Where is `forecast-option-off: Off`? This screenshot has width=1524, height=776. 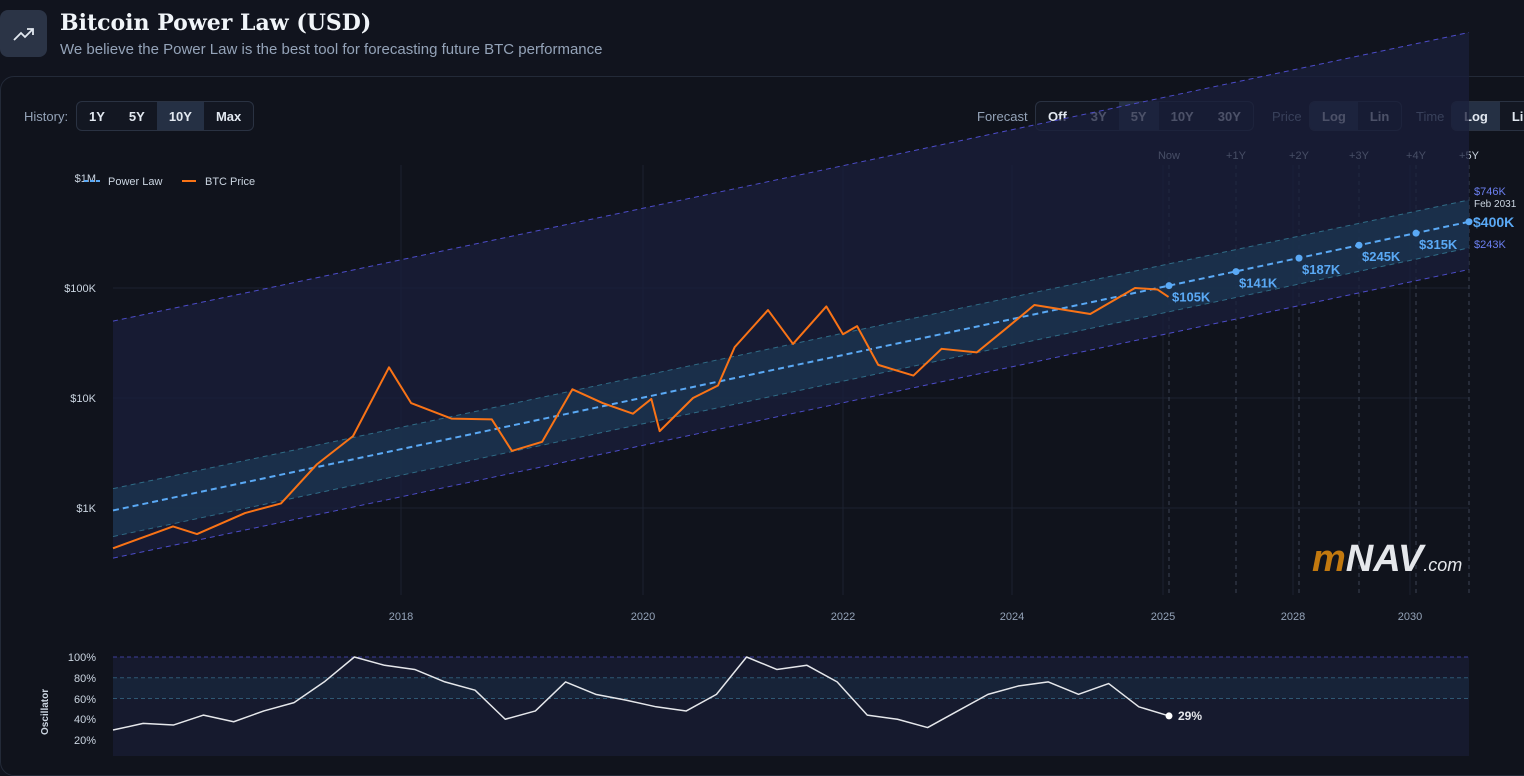 forecast-option-off: Off is located at coordinates (1057, 116).